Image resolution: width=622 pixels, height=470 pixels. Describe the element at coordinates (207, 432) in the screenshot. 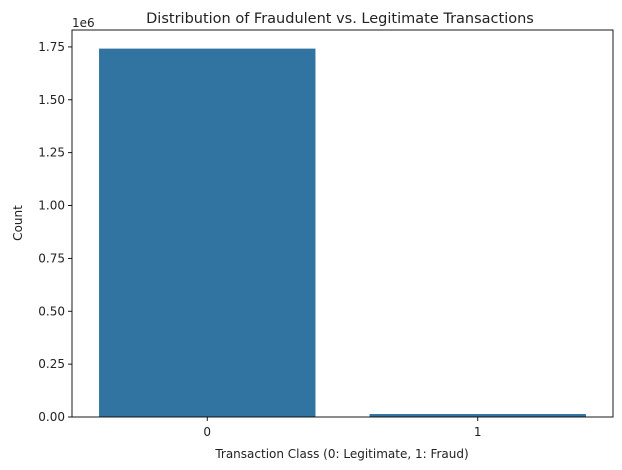

I see `x-tick-label: 0` at that location.